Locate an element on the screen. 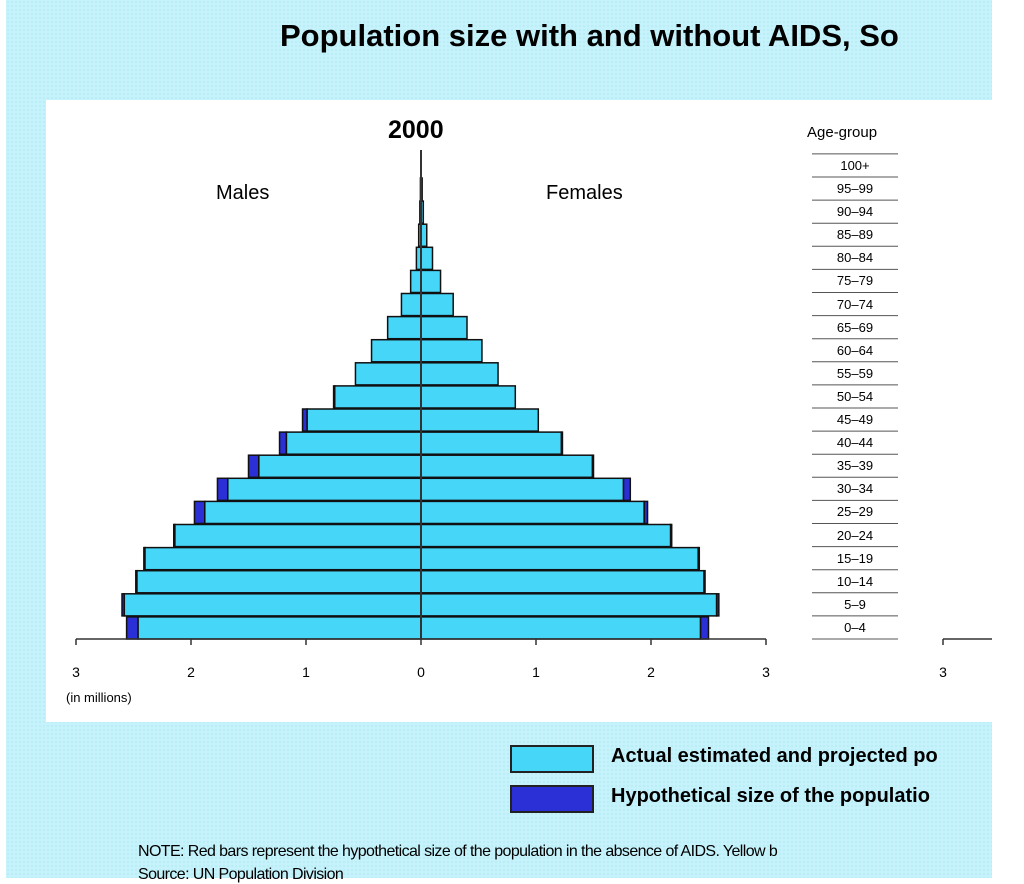  age-group-label: 80–84 is located at coordinates (855, 258).